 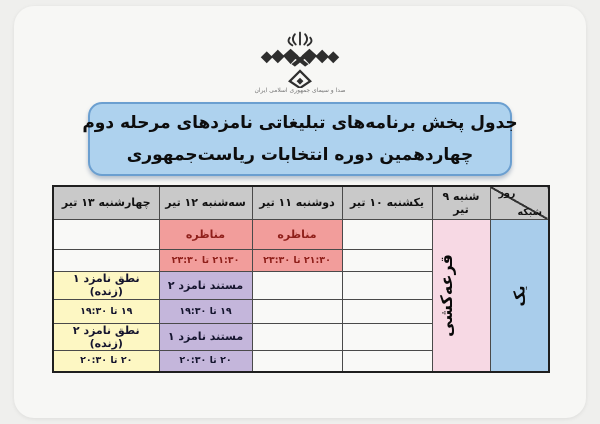 I want to click on table-row: ۱۹ تا ۱۹:۳۰ ۱۹ تا ۱۹:۳۰, so click(x=300, y=311).